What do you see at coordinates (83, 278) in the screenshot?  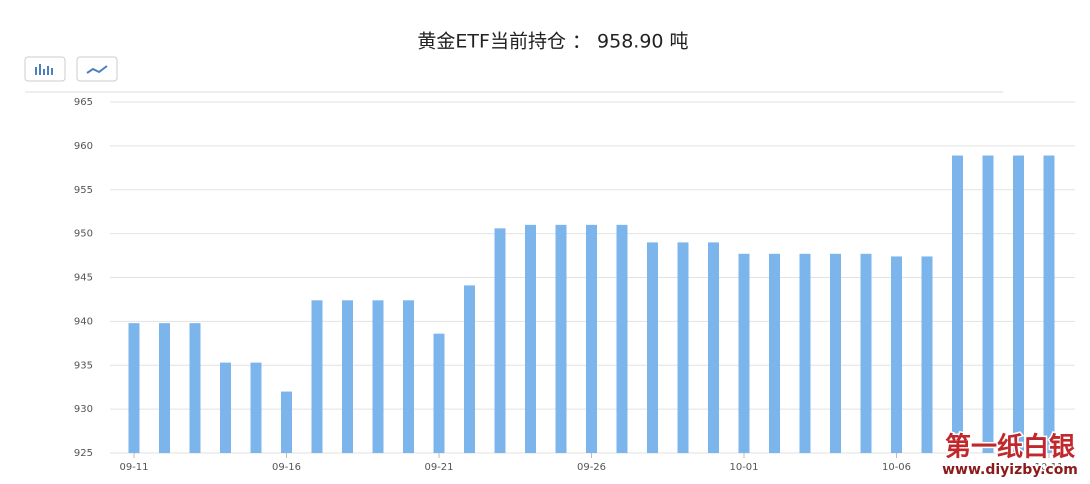 I see `y-tick-label: 945` at bounding box center [83, 278].